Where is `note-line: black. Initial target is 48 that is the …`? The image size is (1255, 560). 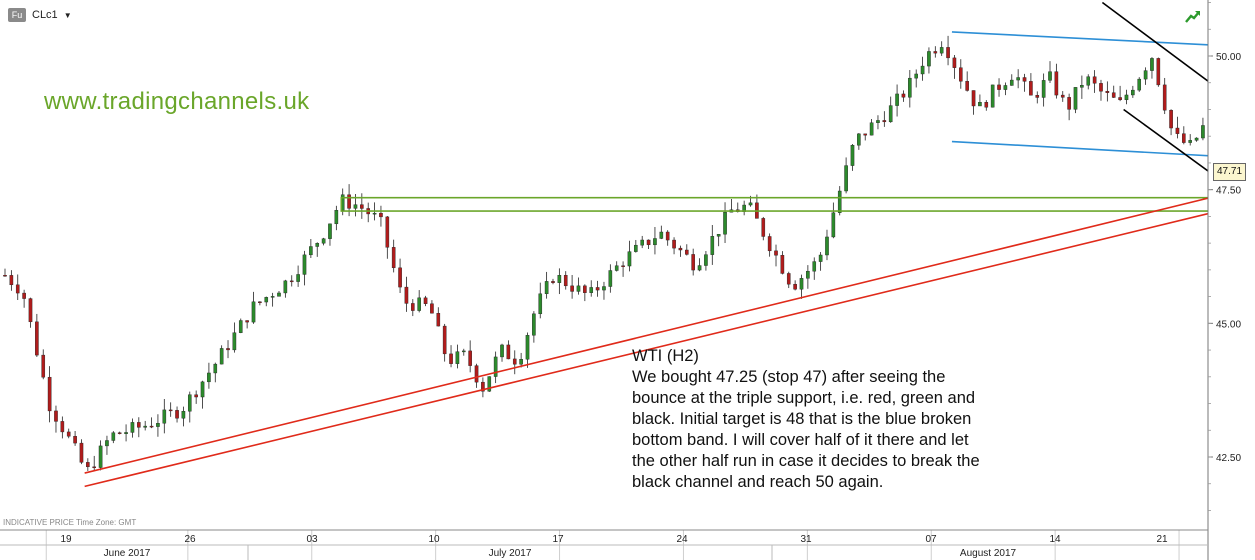 note-line: black. Initial target is 48 that is the … is located at coordinates (802, 419).